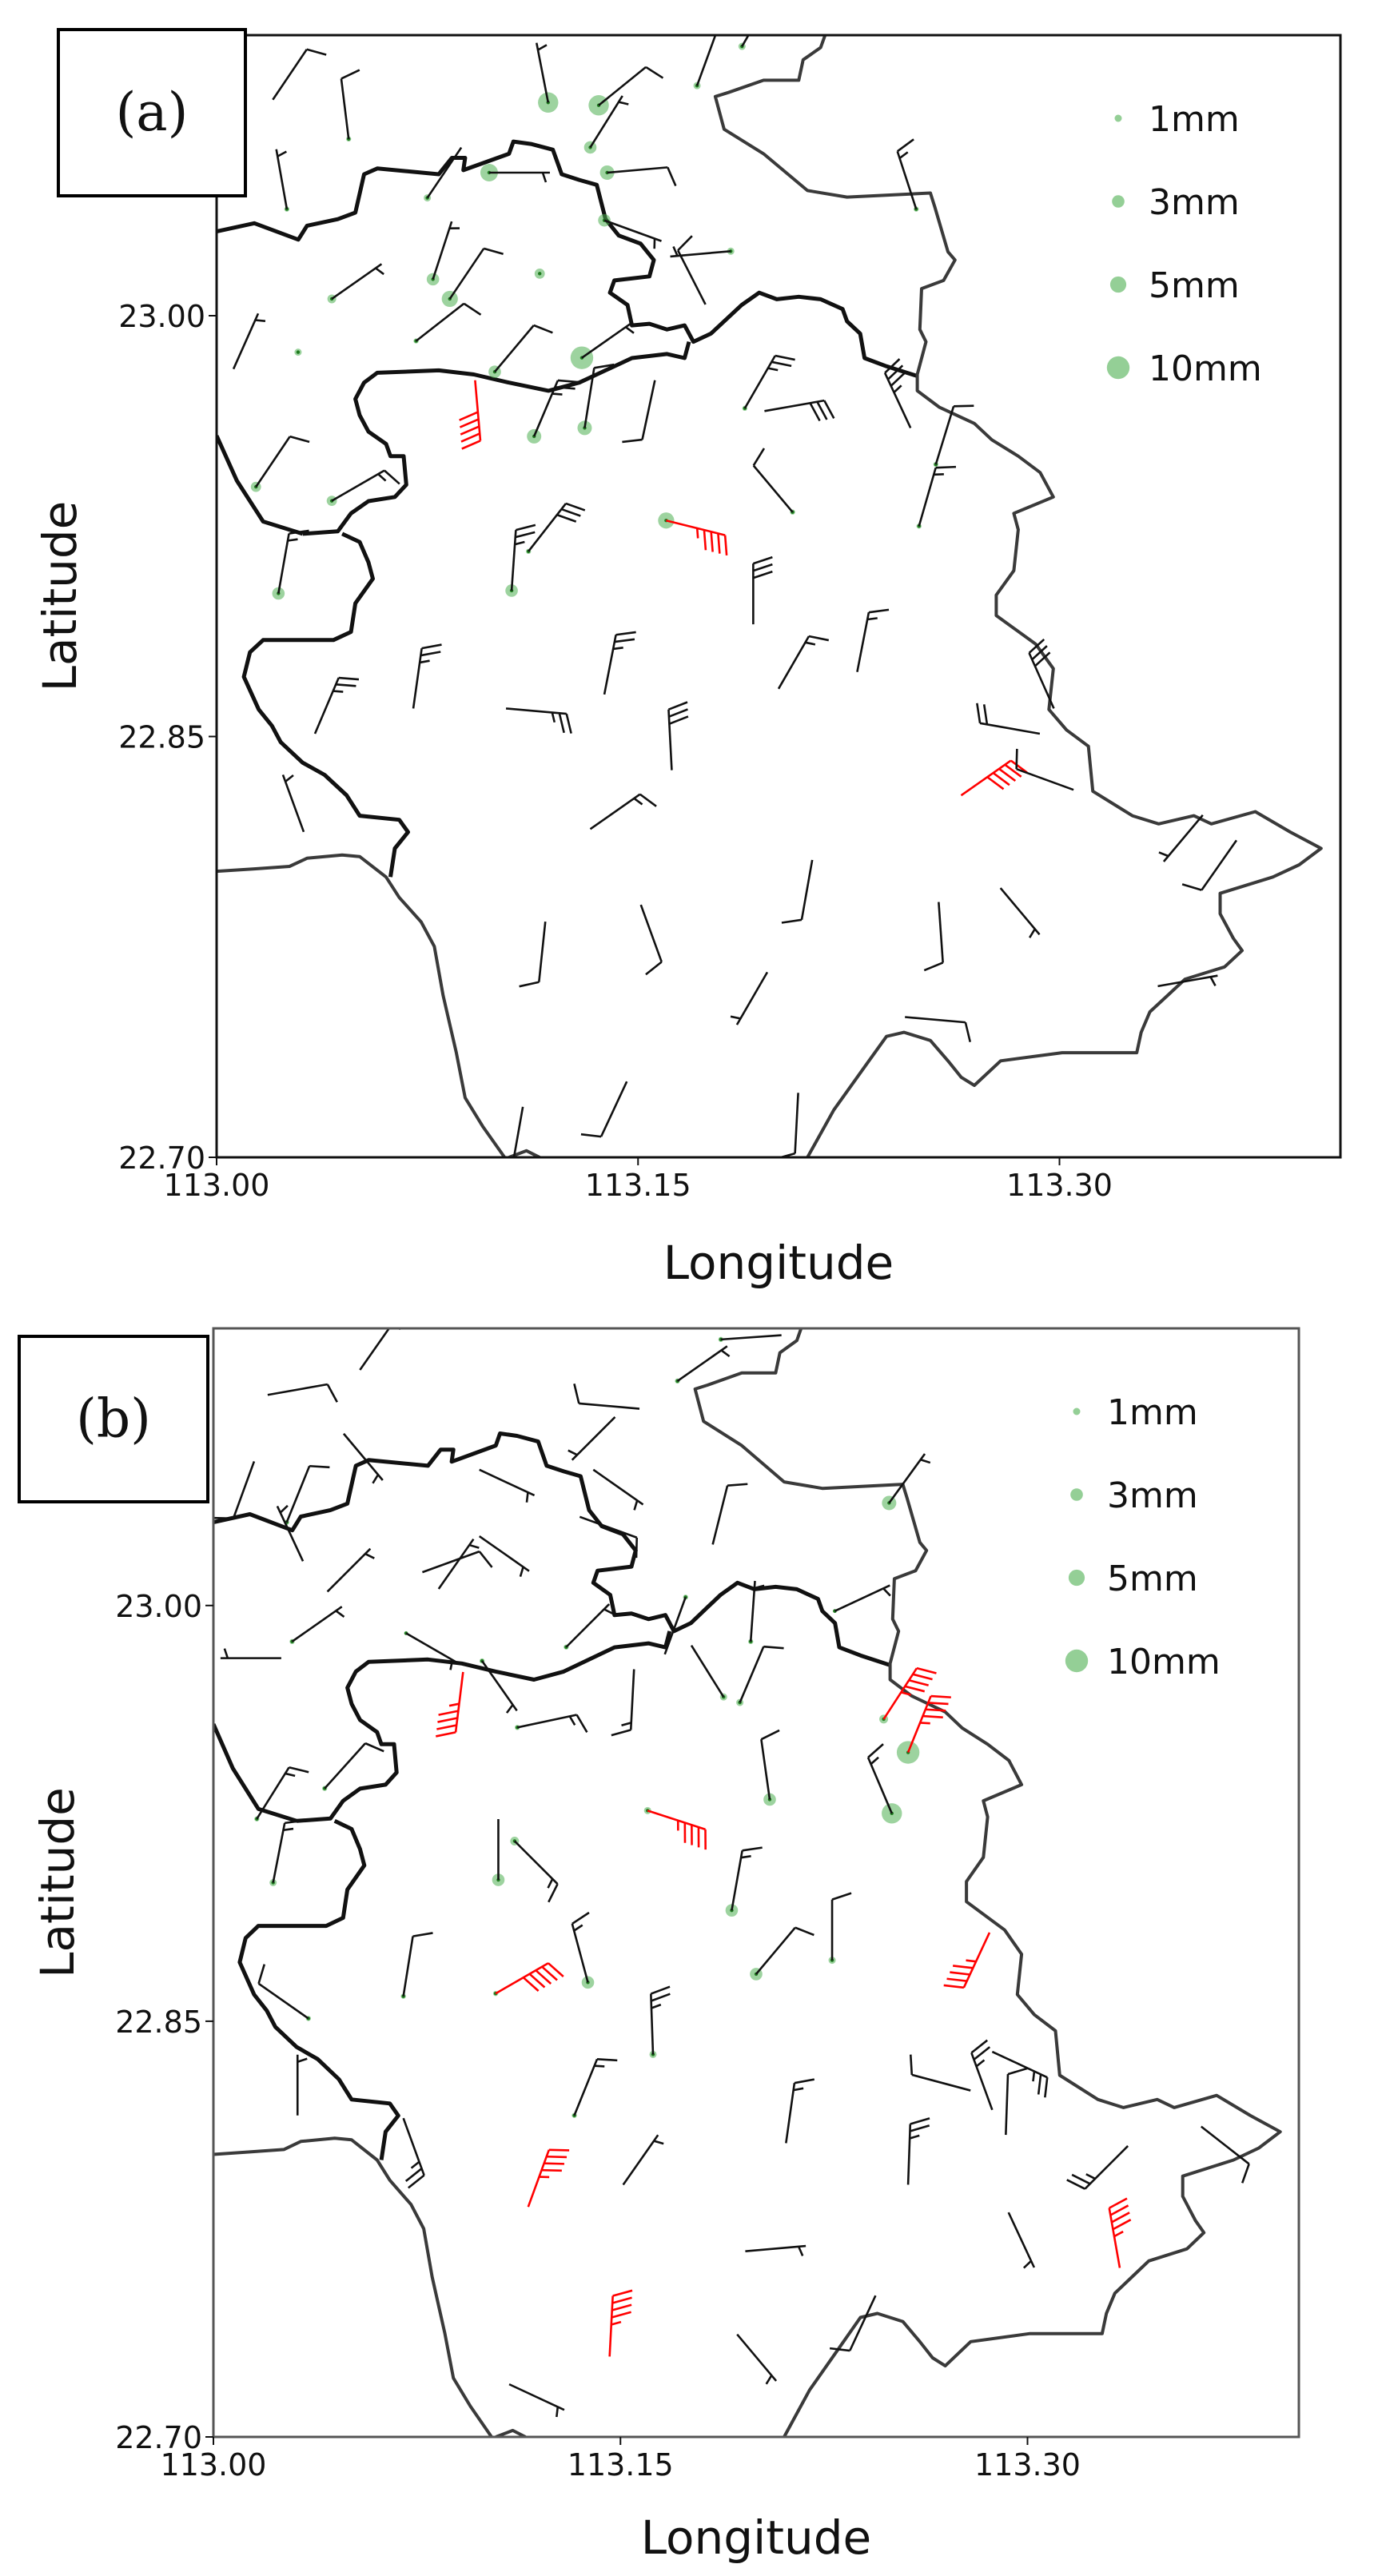 The height and width of the screenshot is (2576, 1378). What do you see at coordinates (1194, 285) in the screenshot?
I see `legend-label: 5mm` at bounding box center [1194, 285].